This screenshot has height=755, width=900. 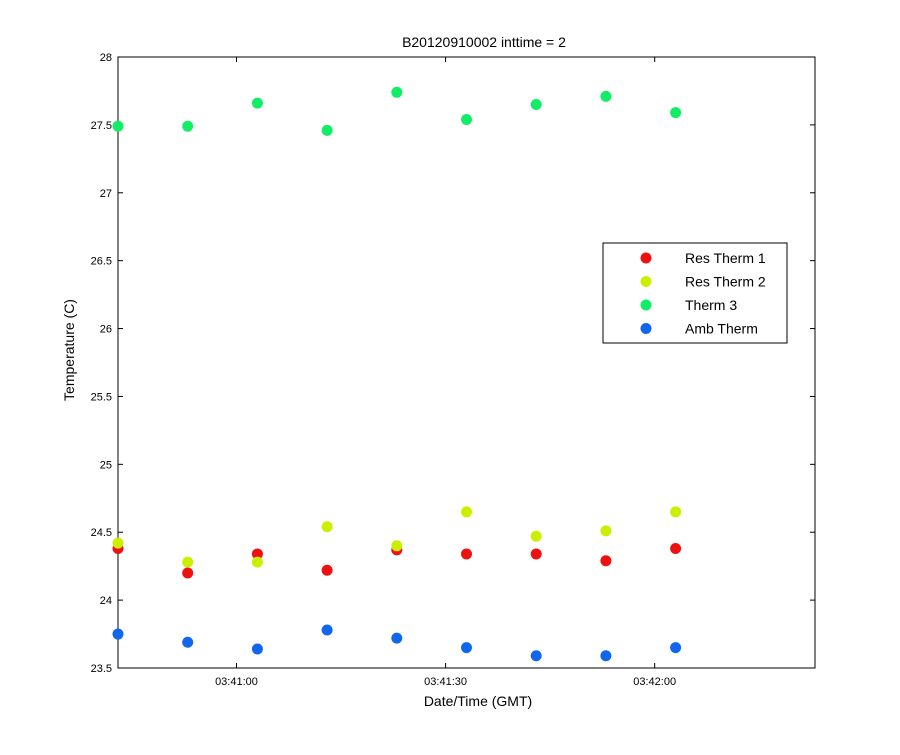 What do you see at coordinates (484, 42) in the screenshot?
I see `chart-title: B20120910002 inttime = 2` at bounding box center [484, 42].